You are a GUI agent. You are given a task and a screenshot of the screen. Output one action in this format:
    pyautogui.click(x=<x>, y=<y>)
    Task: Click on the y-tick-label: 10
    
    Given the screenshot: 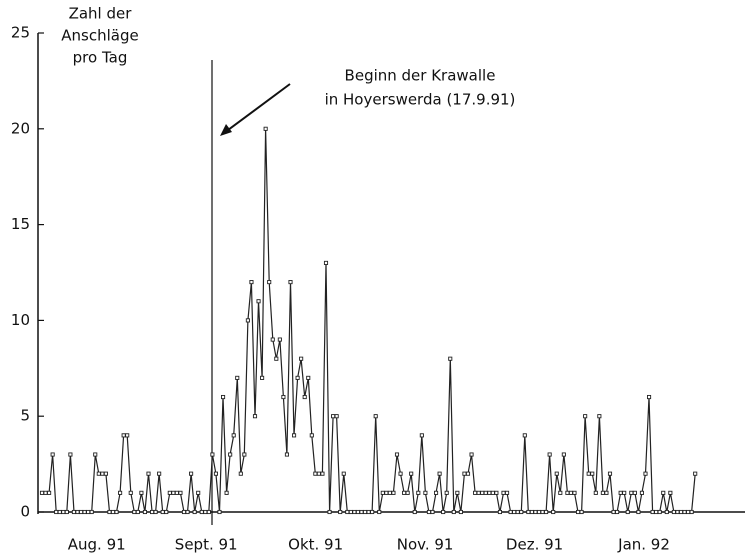 What is the action you would take?
    pyautogui.click(x=20, y=320)
    